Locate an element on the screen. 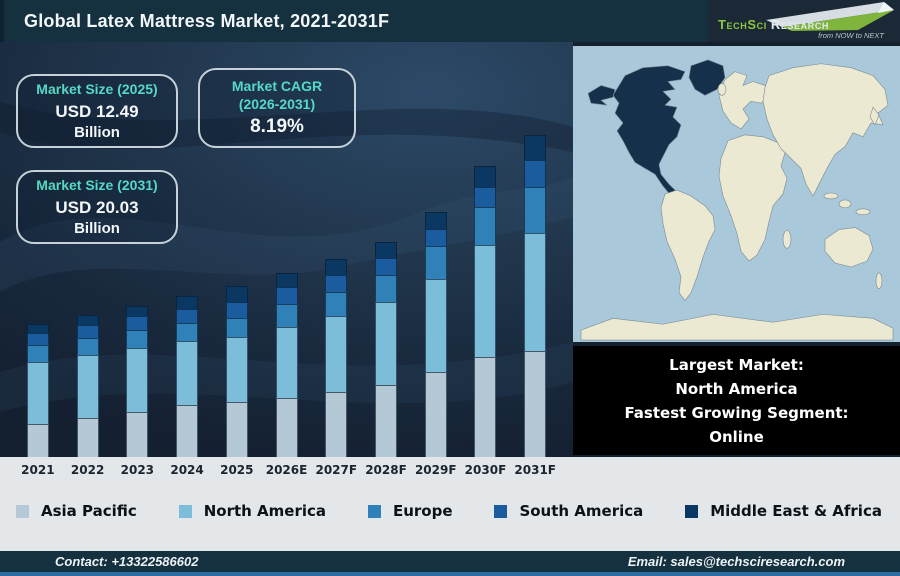  bar-column-2030F is located at coordinates (486, 311).